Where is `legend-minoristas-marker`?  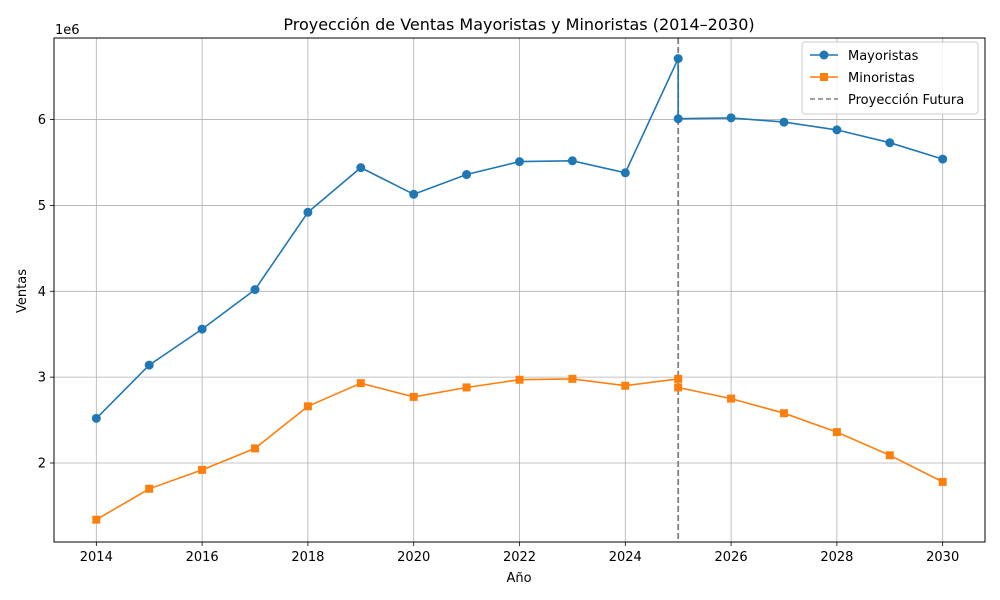 legend-minoristas-marker is located at coordinates (824, 77).